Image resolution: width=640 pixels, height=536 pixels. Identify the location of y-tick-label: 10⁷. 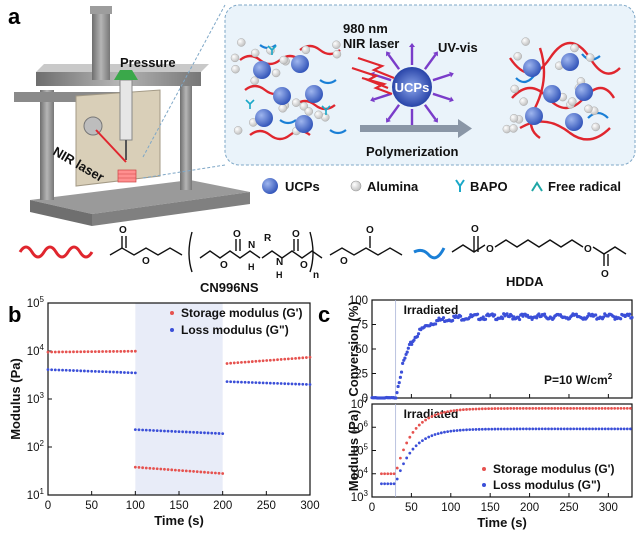
(360, 403).